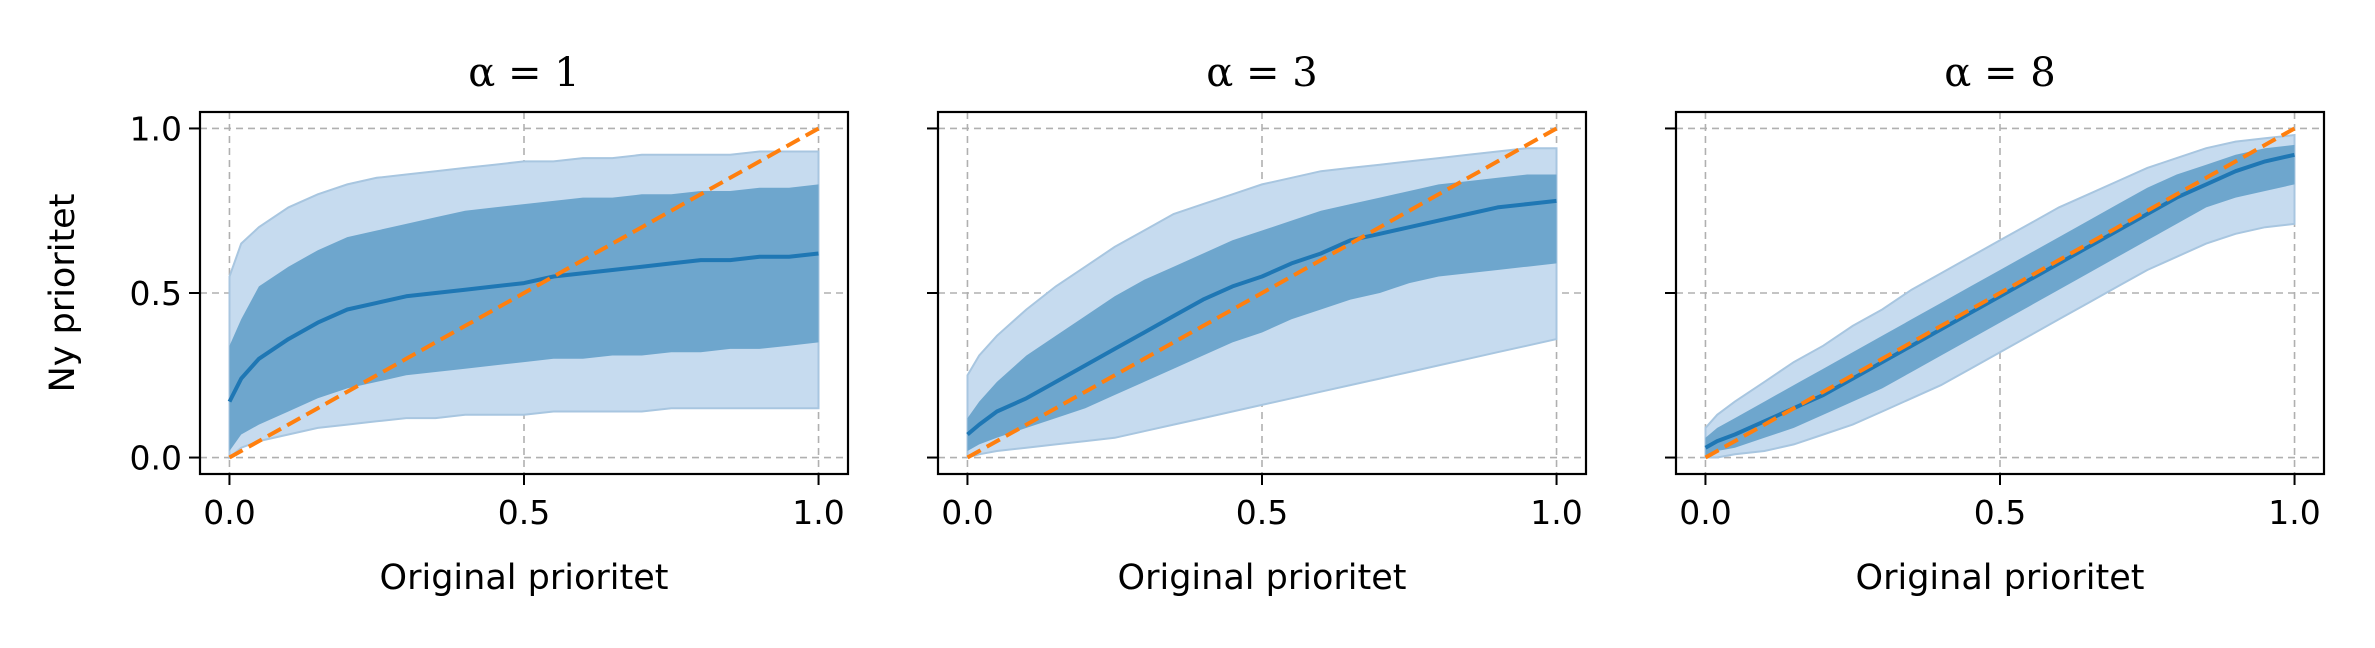 The width and height of the screenshot is (2375, 648). I want to click on panel-title: α = 3, so click(1261, 73).